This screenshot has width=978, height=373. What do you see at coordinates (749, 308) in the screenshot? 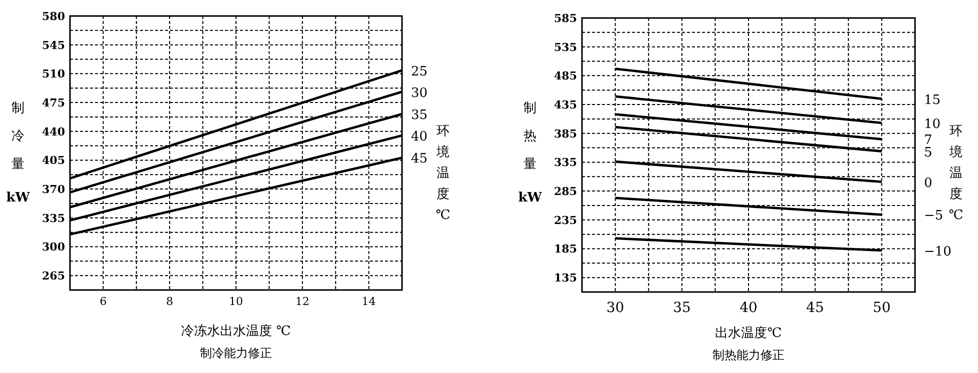
I see `x-tick-label: 40` at bounding box center [749, 308].